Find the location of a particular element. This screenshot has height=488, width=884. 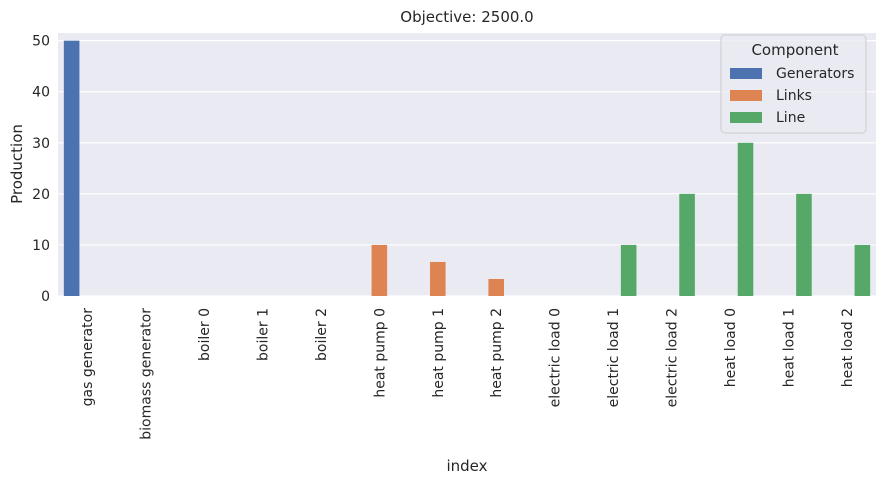

legend-box is located at coordinates (793, 84).